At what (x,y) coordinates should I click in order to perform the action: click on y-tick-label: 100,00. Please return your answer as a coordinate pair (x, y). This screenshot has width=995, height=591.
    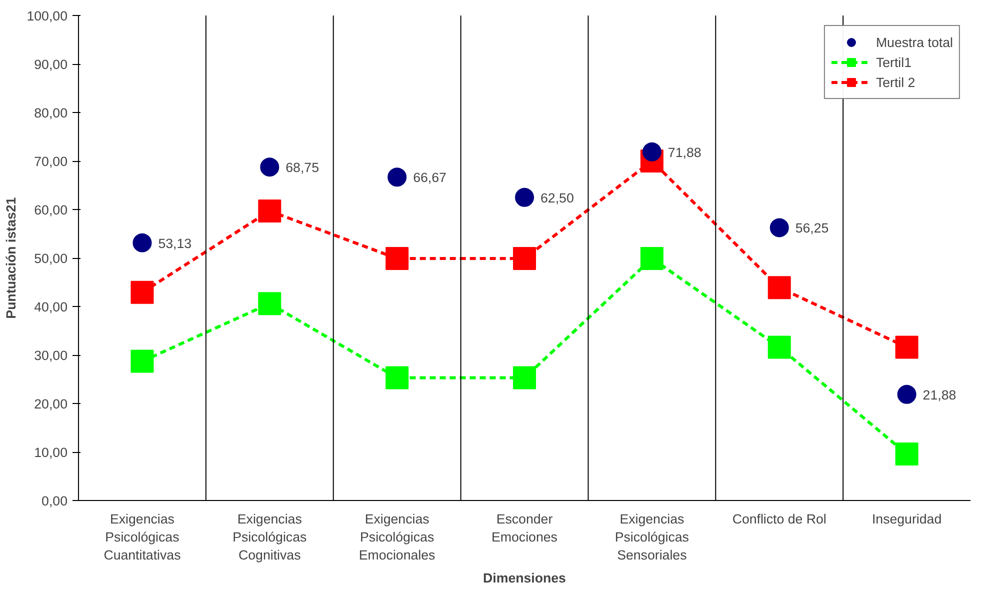
    Looking at the image, I should click on (47, 16).